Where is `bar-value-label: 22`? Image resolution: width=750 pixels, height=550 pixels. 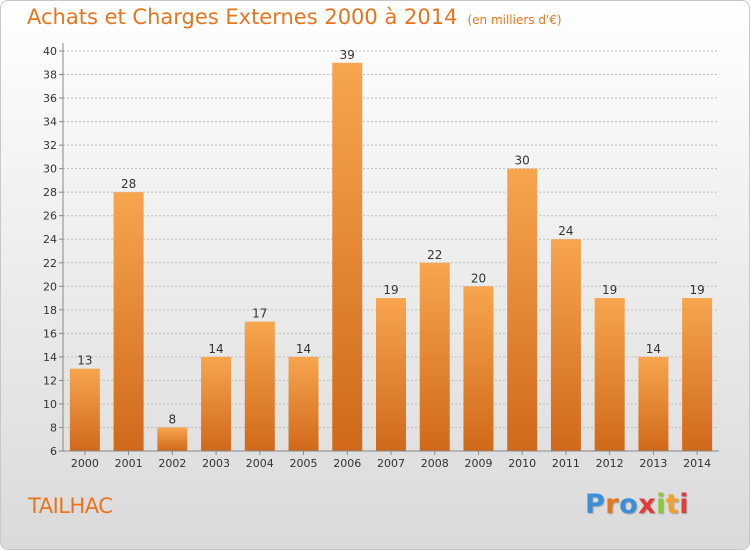
bar-value-label: 22 is located at coordinates (434, 255).